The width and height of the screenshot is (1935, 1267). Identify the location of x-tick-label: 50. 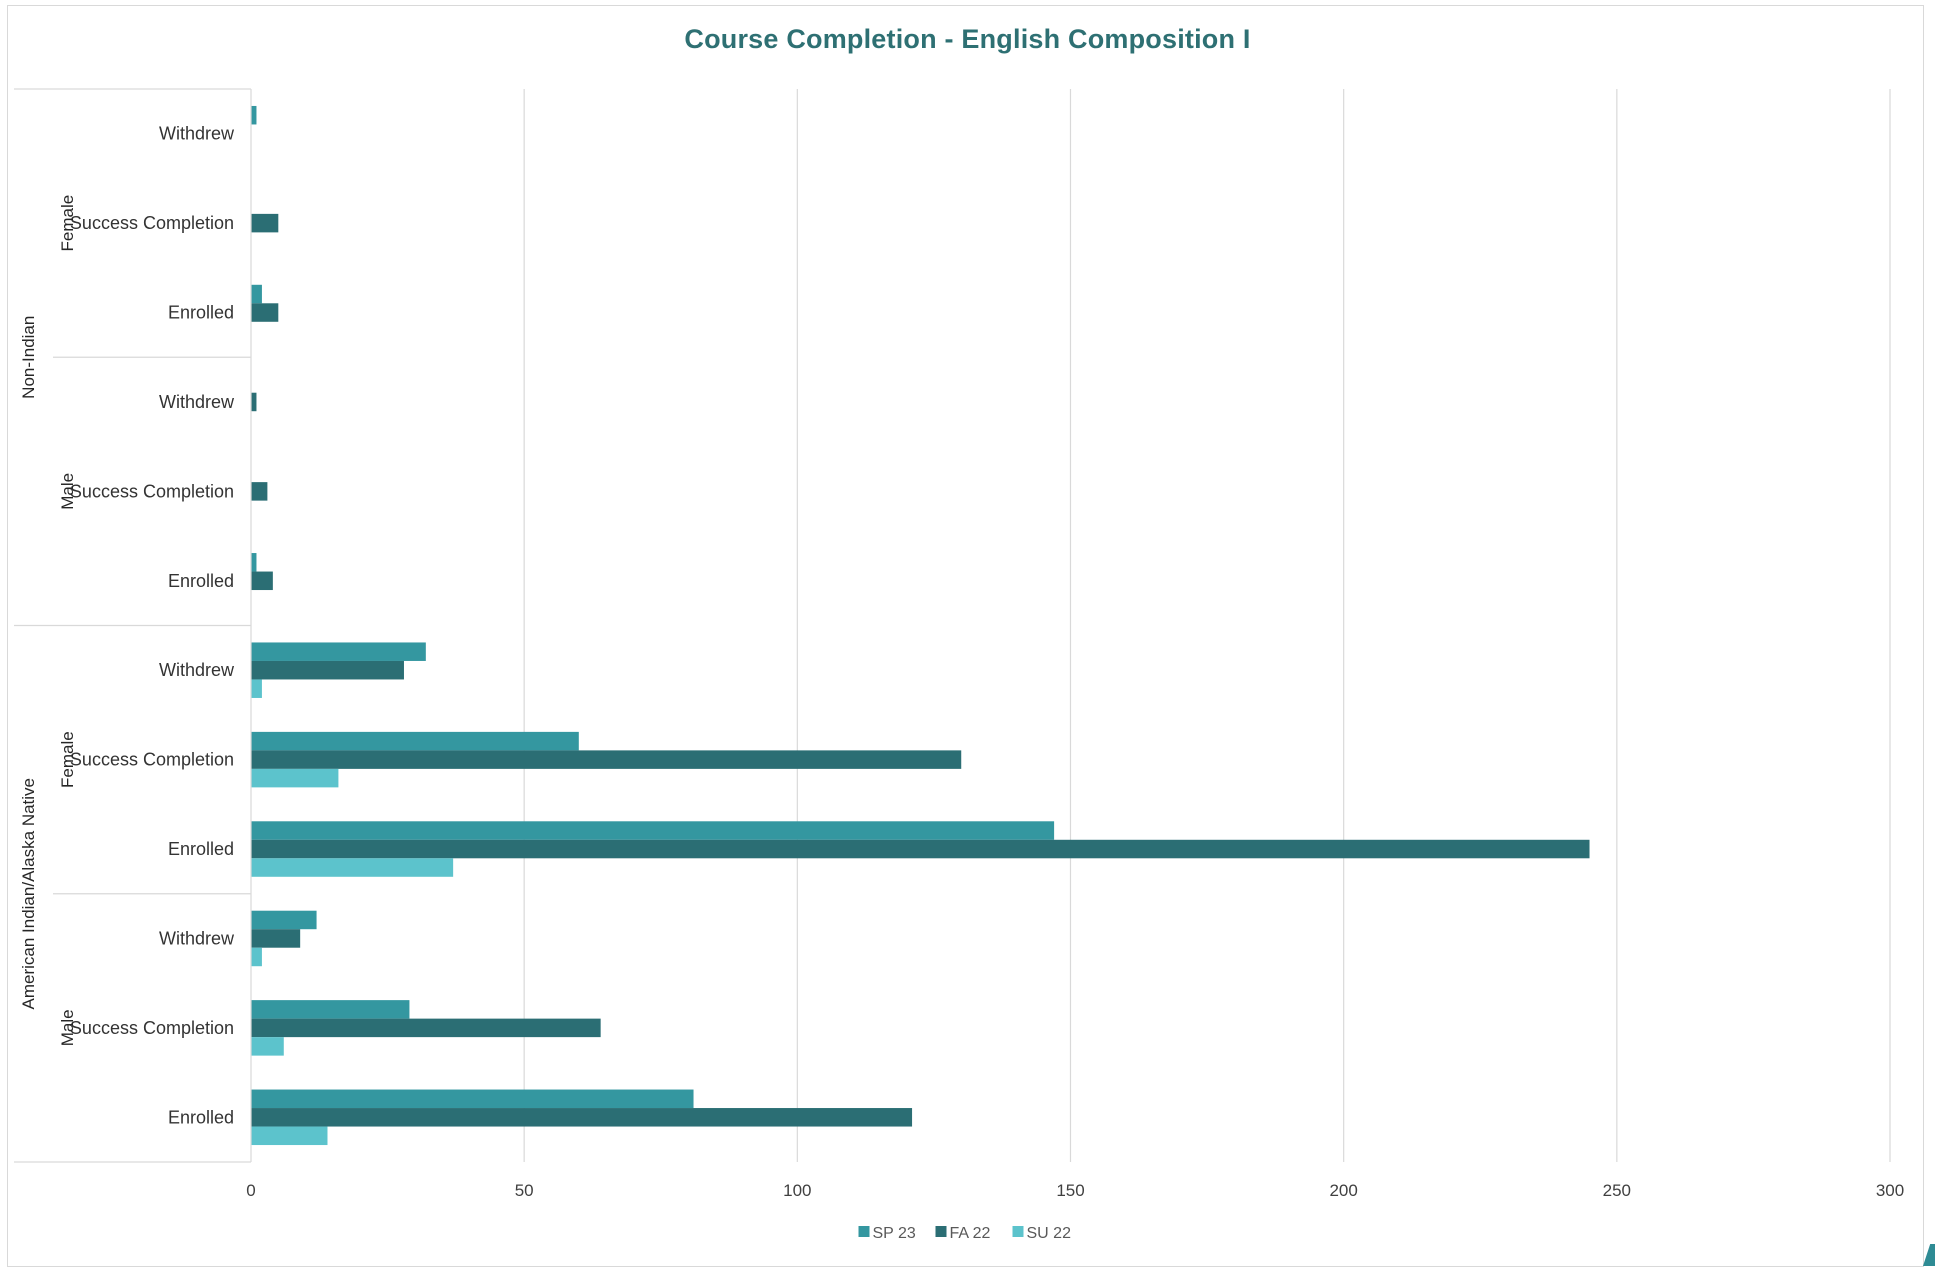
(524, 1190).